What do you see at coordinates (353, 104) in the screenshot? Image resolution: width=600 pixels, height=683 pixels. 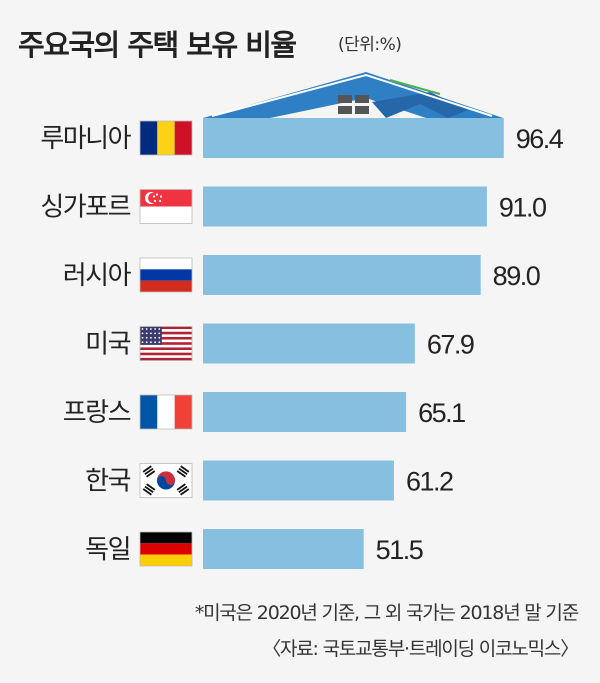 I see `house-window-icon` at bounding box center [353, 104].